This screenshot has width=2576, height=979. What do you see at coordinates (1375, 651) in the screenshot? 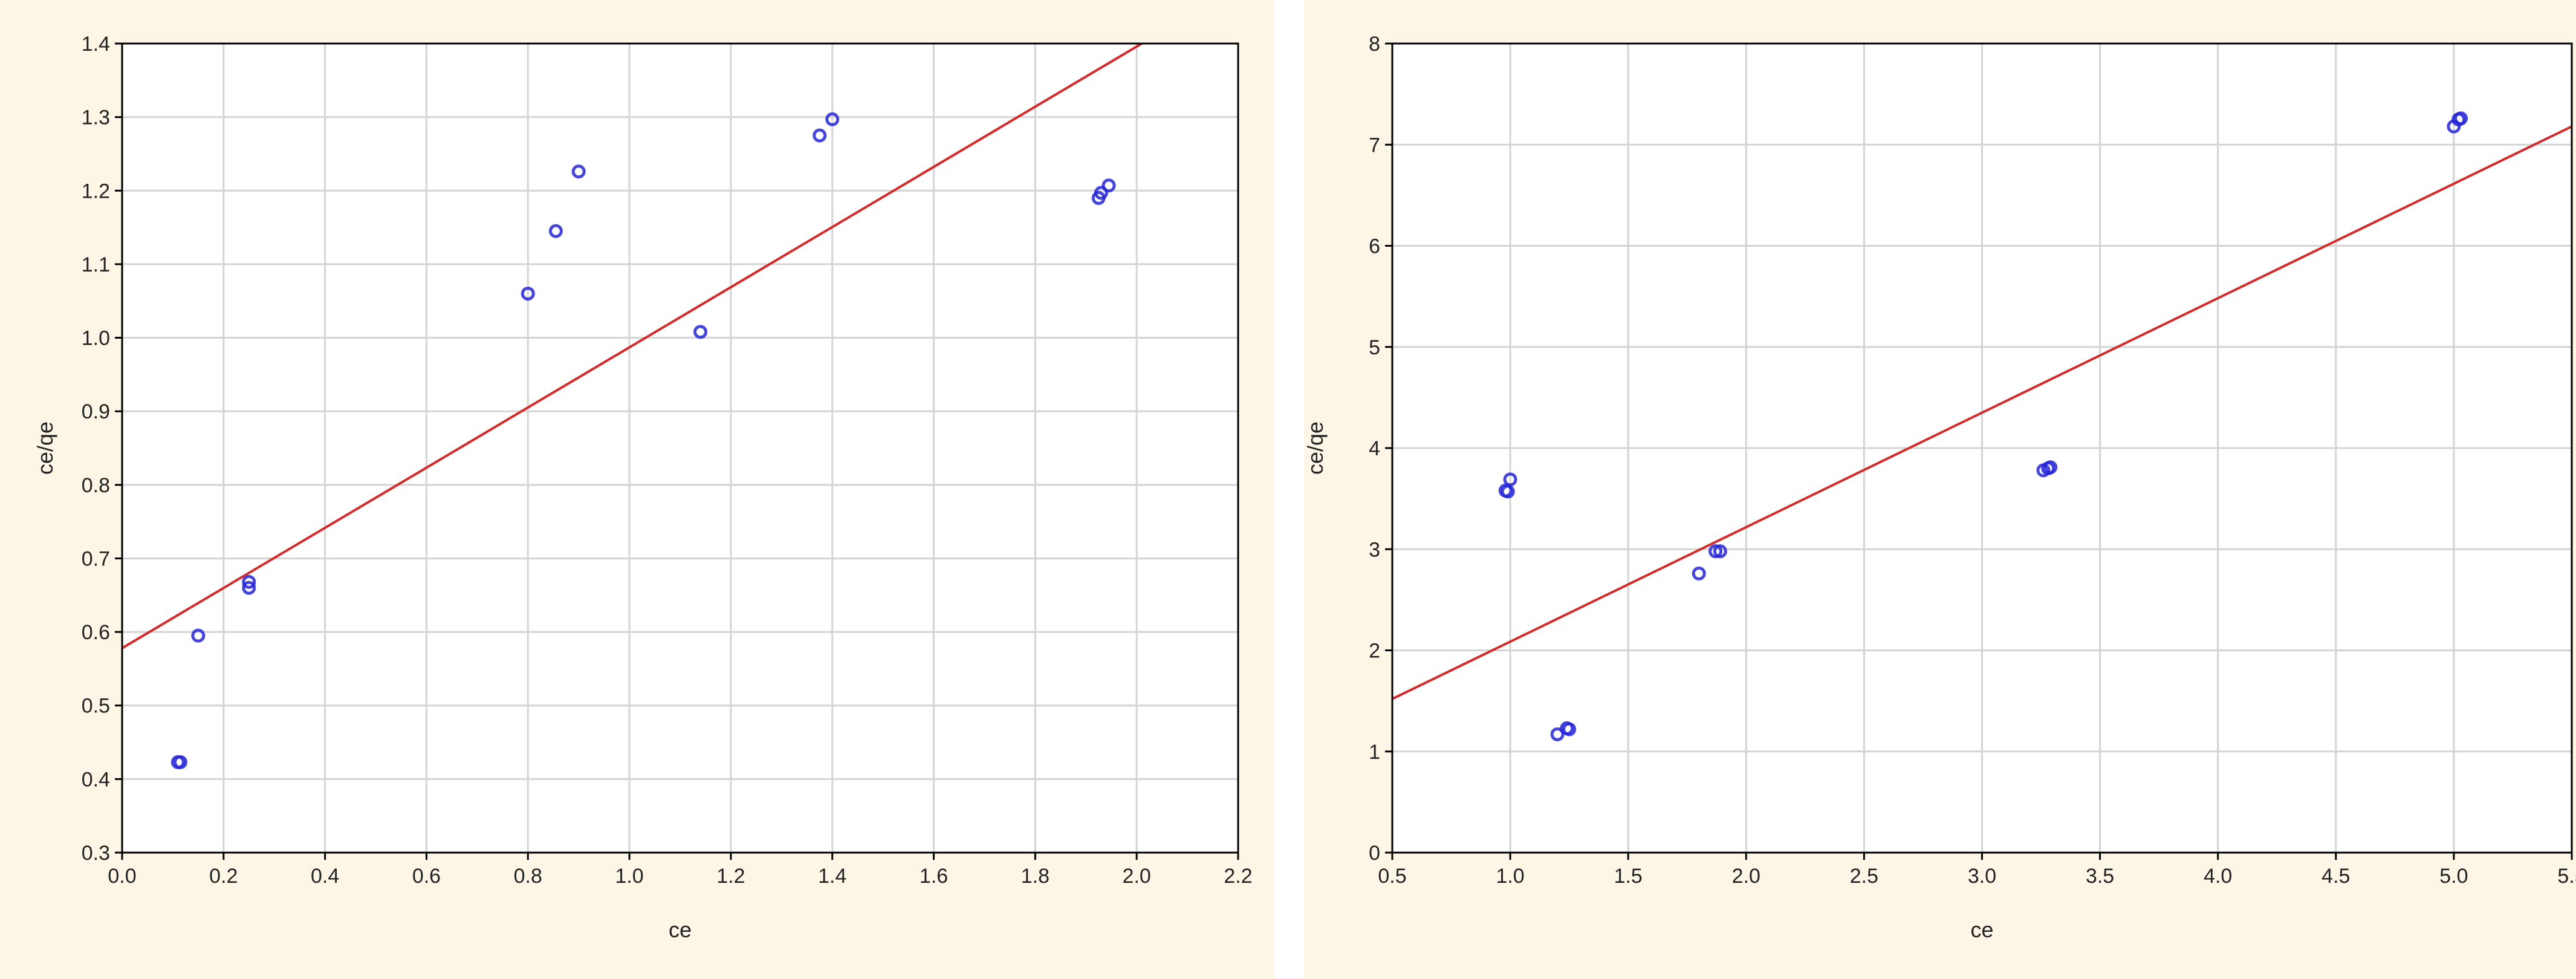
I see `y-tick-label: 2` at bounding box center [1375, 651].